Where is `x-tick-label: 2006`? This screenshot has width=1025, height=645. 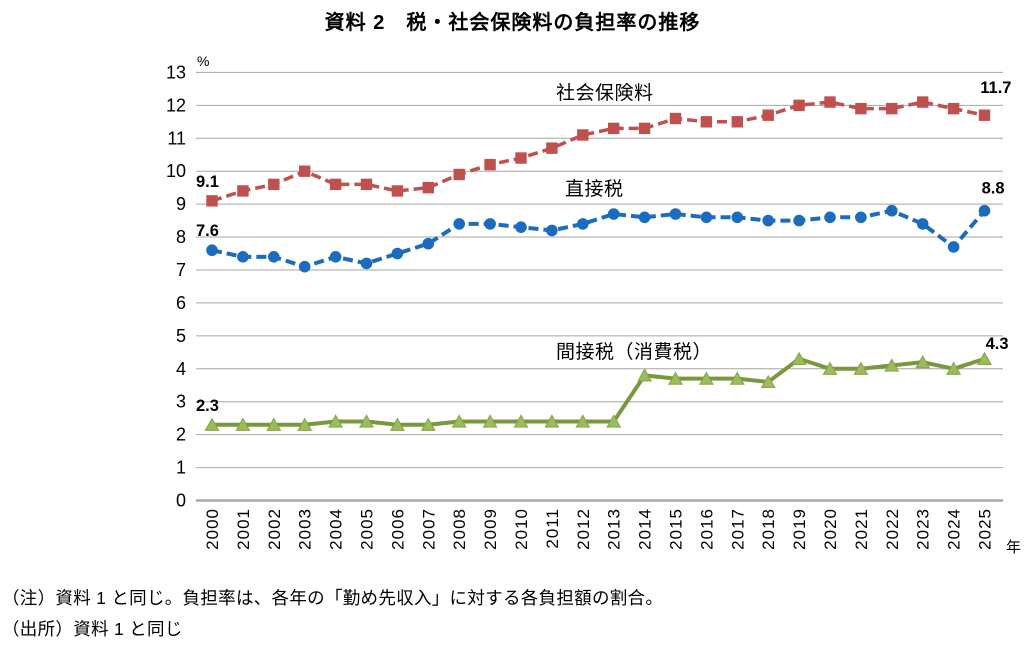
x-tick-label: 2006 is located at coordinates (397, 529).